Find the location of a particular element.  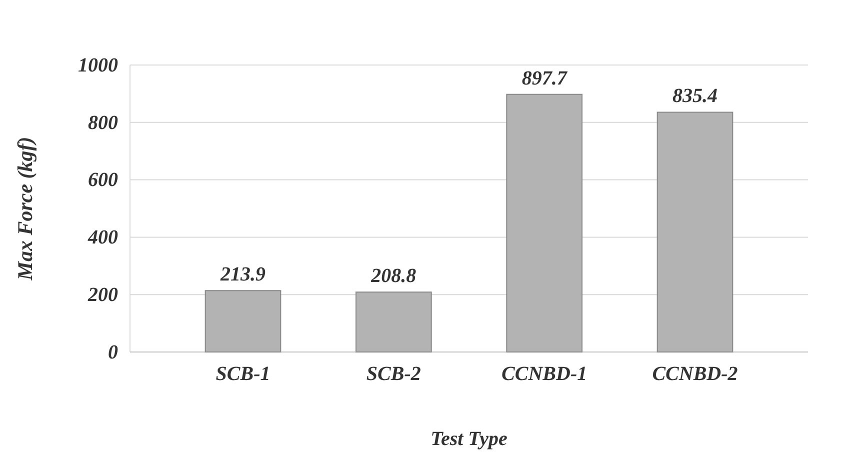

x-tick-label: SCB-2 is located at coordinates (393, 374).